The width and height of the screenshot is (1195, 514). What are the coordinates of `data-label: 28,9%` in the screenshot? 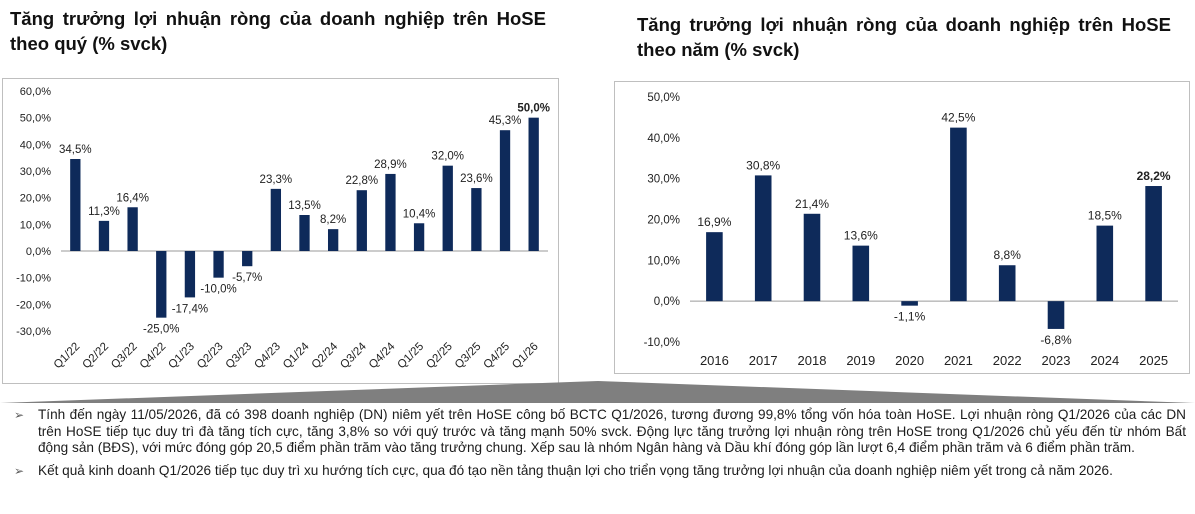 It's located at (390, 165).